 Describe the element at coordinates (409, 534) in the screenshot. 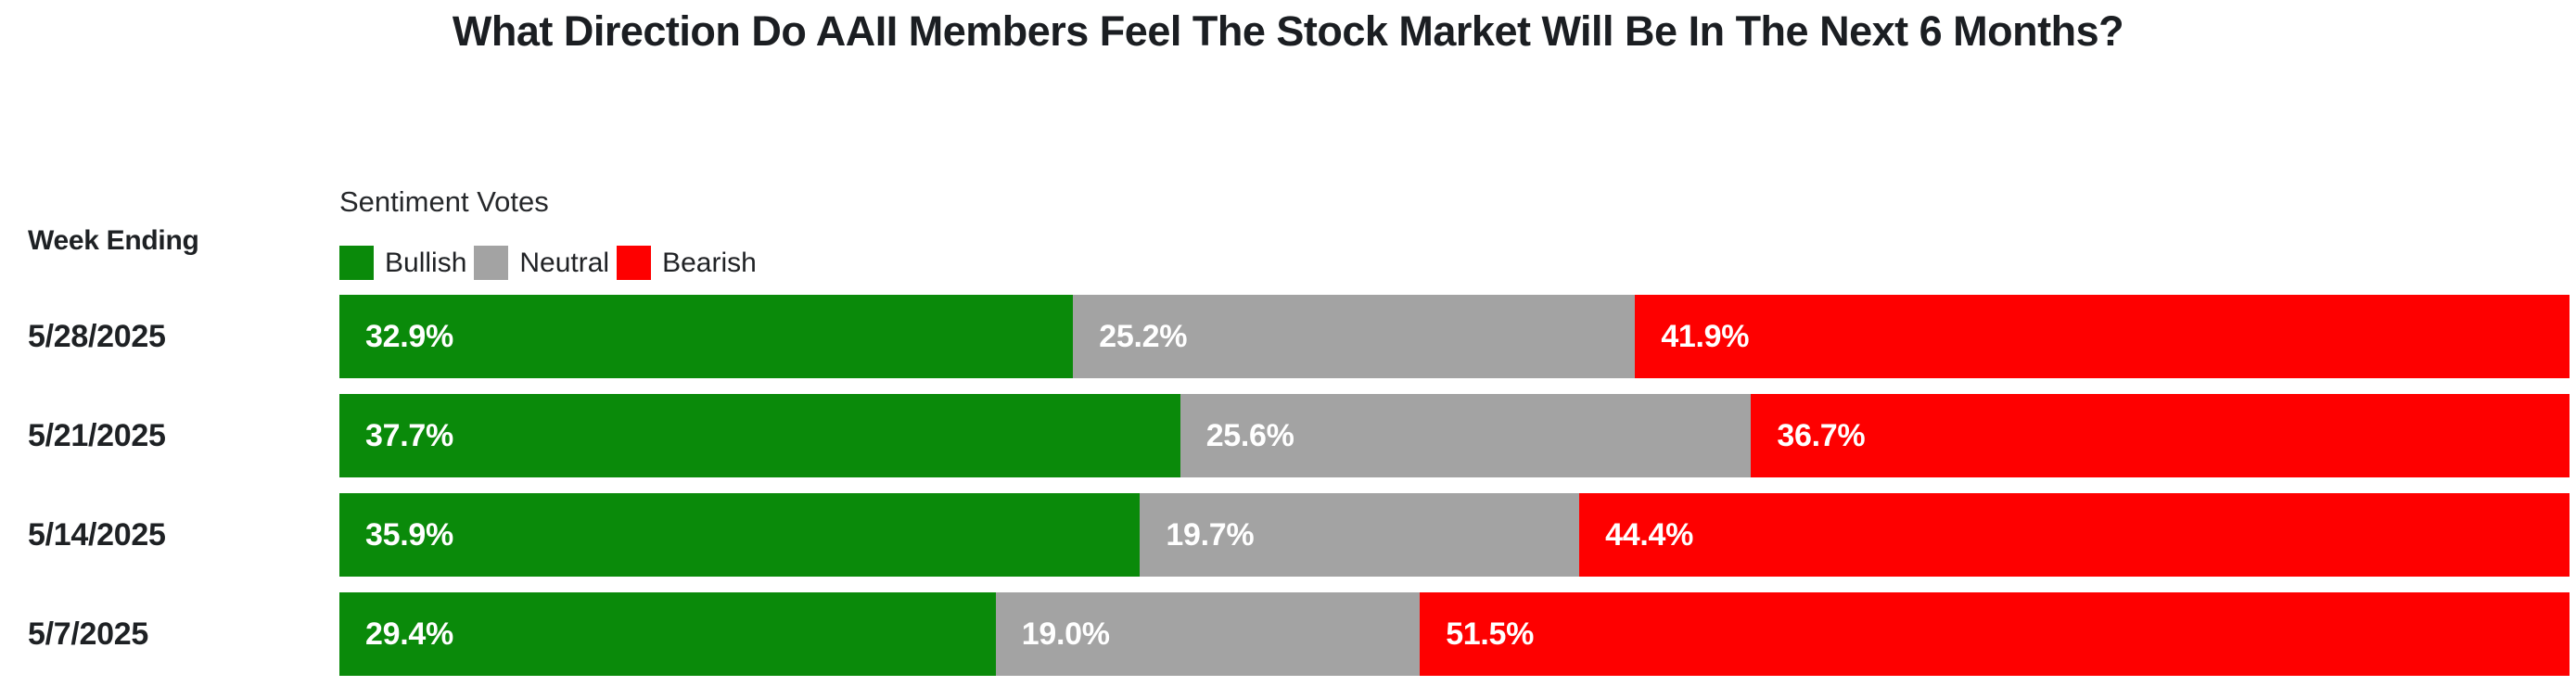

I see `bar-segment-value: 35.9%` at that location.